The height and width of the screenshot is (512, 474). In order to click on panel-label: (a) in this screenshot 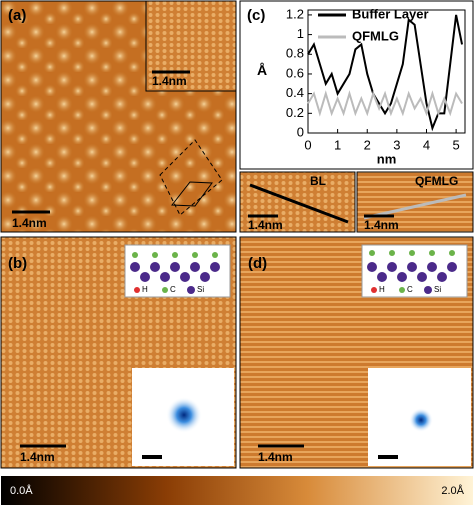, I will do `click(17, 15)`.